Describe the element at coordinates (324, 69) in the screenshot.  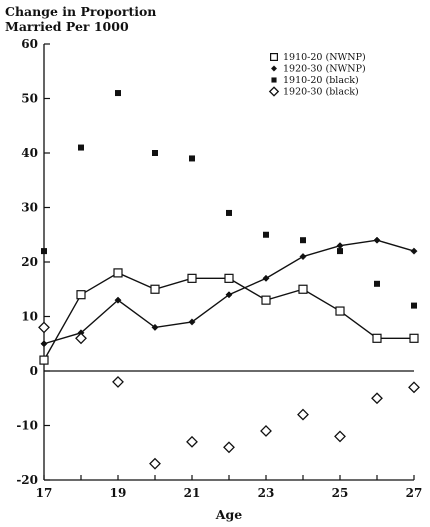
I see `legend-entry-1: 1920-30 (NWNP)` at that location.